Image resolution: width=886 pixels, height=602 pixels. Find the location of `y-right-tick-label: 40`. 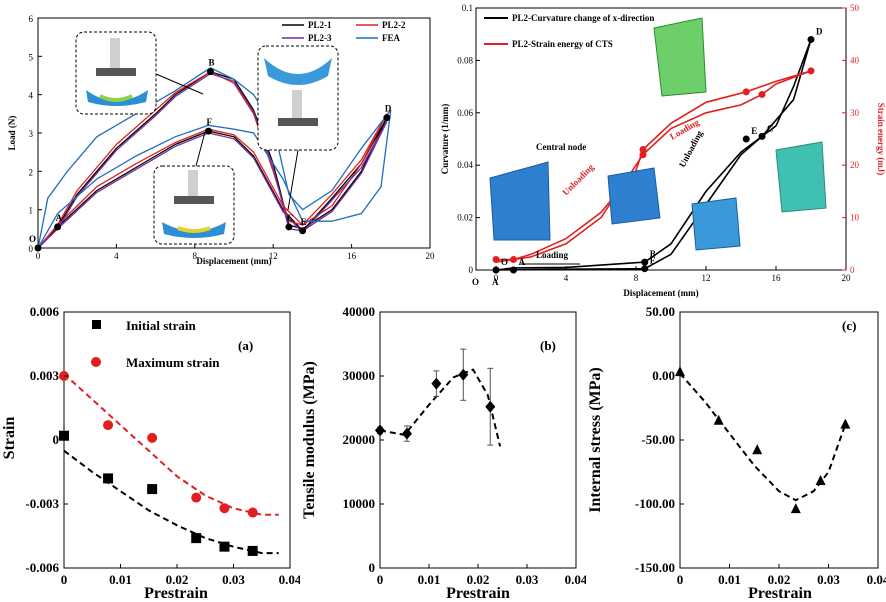

y-right-tick-label: 40 is located at coordinates (855, 60).